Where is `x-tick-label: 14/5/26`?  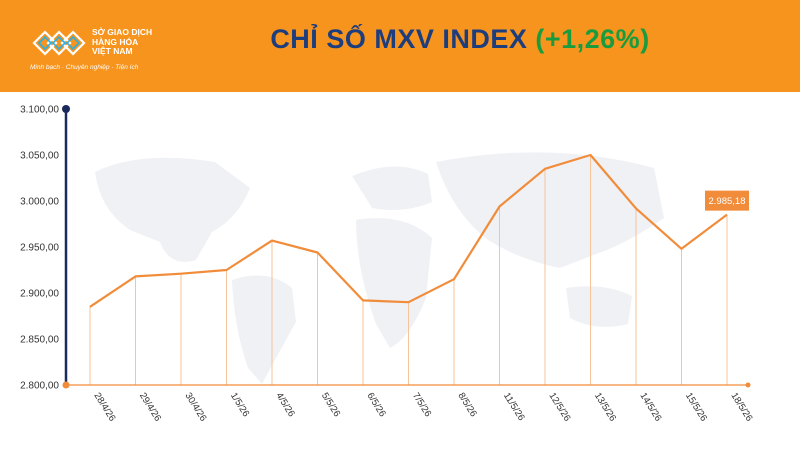 x-tick-label: 14/5/26 is located at coordinates (650, 407).